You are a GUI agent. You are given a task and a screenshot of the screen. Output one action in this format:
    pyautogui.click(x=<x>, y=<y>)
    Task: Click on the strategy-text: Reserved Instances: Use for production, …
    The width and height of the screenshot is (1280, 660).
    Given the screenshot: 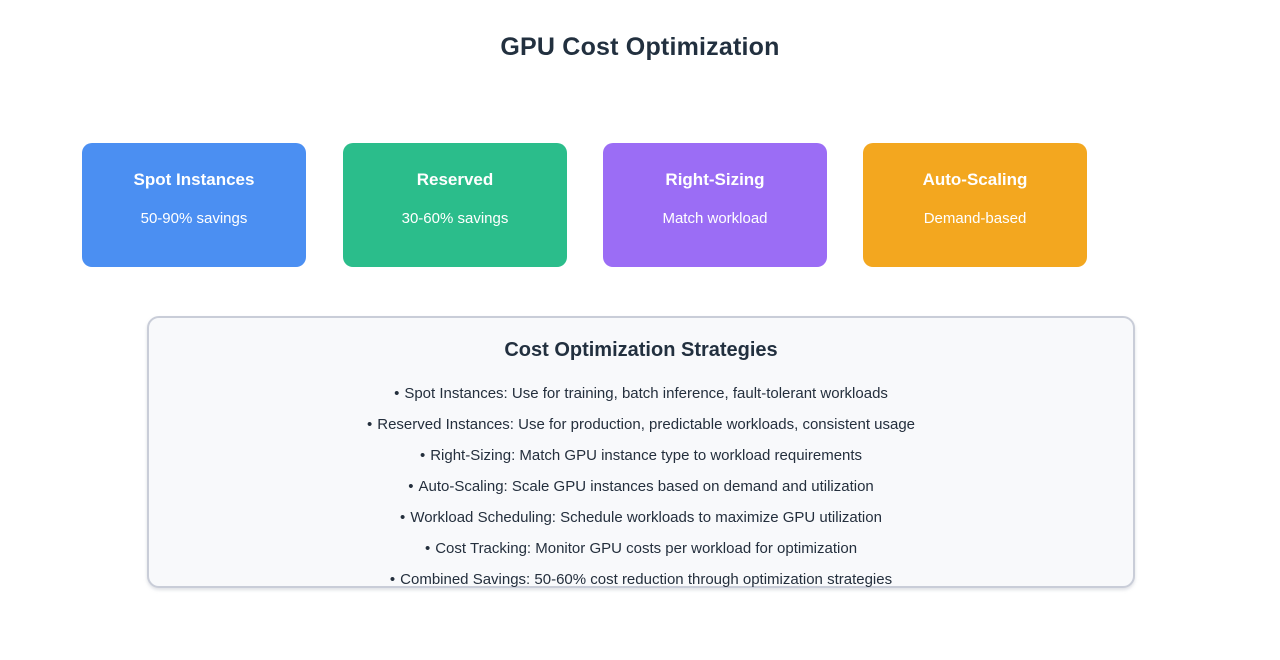 What is the action you would take?
    pyautogui.click(x=646, y=424)
    